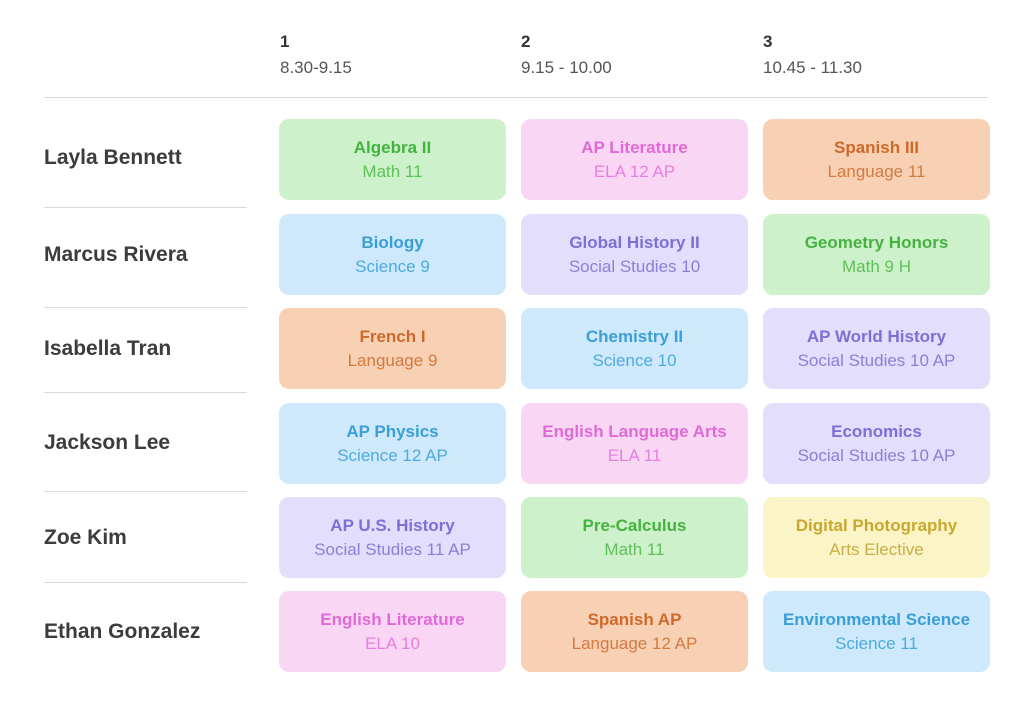 The width and height of the screenshot is (1024, 720). What do you see at coordinates (876, 443) in the screenshot?
I see `class-card: Economics Social Studies 10 AP` at bounding box center [876, 443].